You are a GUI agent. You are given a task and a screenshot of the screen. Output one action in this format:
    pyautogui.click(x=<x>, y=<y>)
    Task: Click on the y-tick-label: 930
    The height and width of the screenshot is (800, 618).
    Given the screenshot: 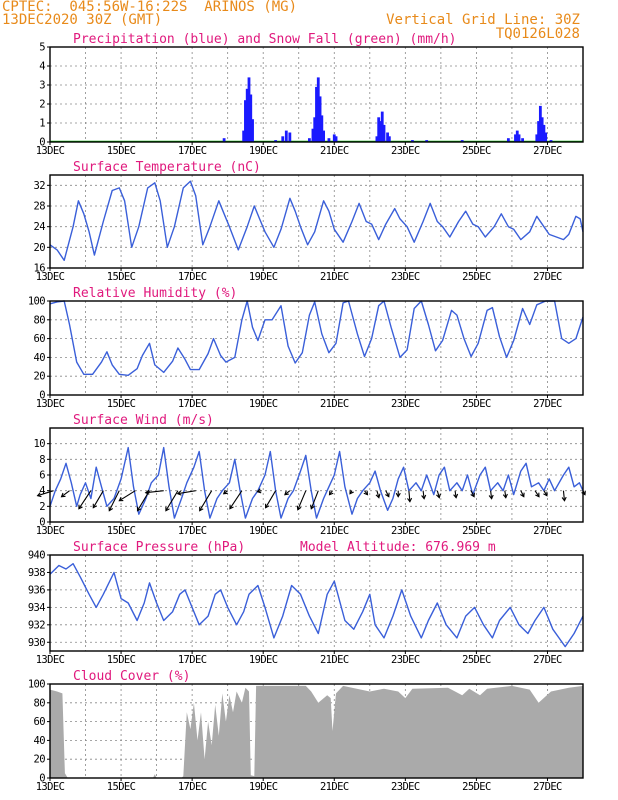 What is the action you would take?
    pyautogui.click(x=36, y=643)
    